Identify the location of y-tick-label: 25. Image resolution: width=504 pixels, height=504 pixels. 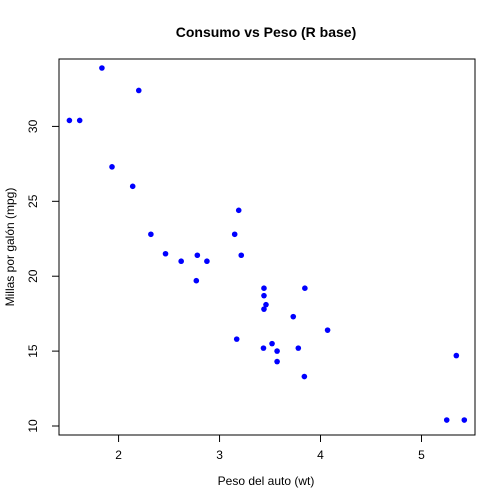
(33, 201).